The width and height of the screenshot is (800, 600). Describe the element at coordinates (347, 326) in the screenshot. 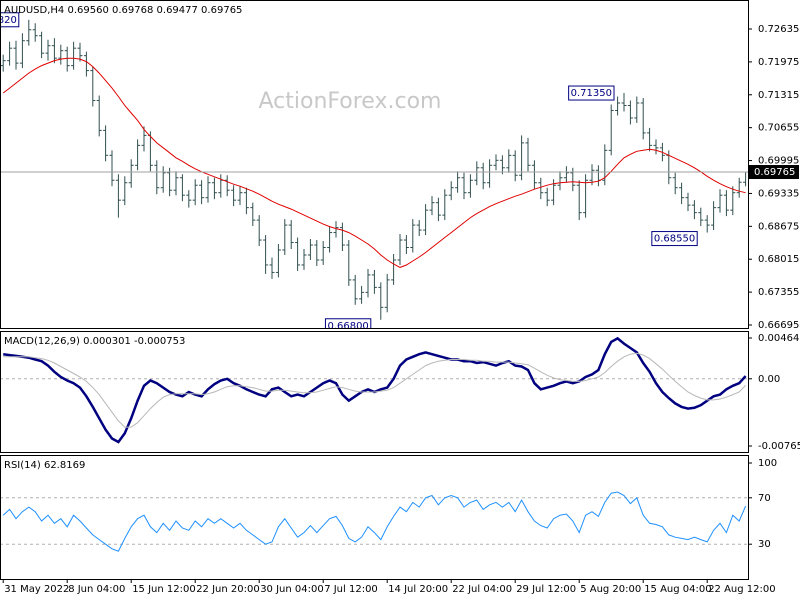

I see `annotation-label: 0.66800` at that location.